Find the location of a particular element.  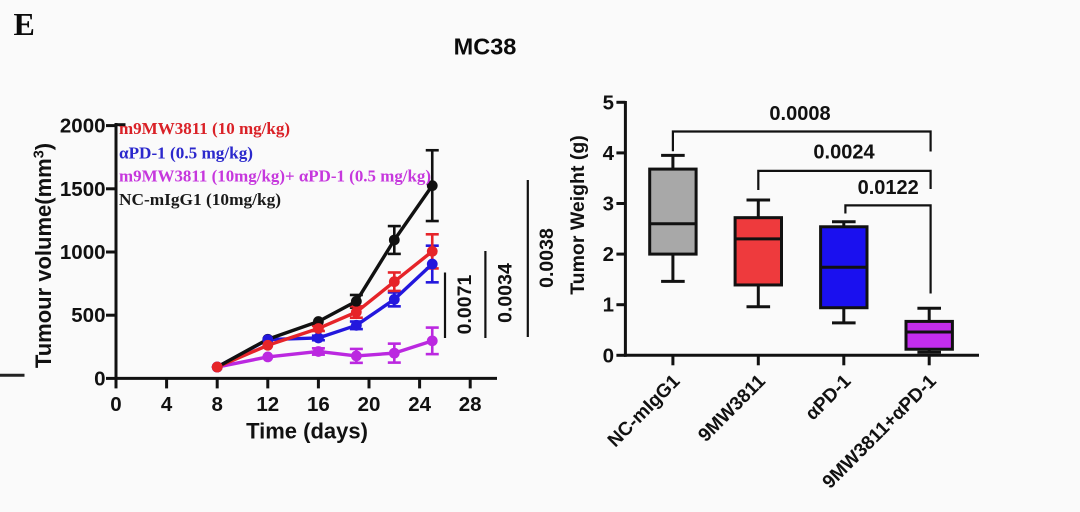

svg-text: 1500 is located at coordinates (83, 189).